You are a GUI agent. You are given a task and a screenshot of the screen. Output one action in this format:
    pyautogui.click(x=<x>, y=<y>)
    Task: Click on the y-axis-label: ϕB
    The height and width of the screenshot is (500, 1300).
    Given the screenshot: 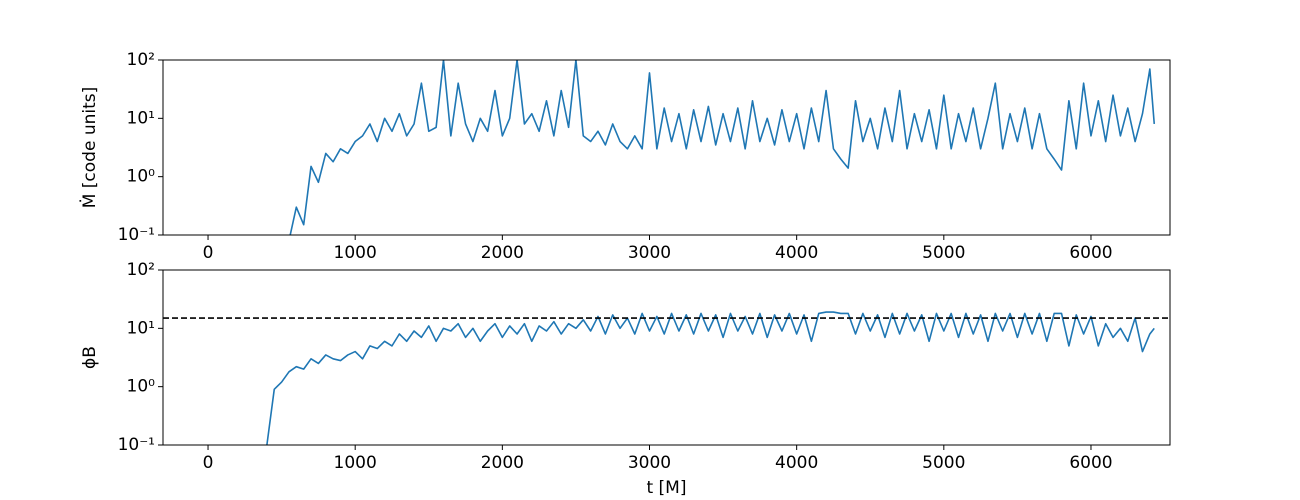 What is the action you would take?
    pyautogui.click(x=90, y=357)
    